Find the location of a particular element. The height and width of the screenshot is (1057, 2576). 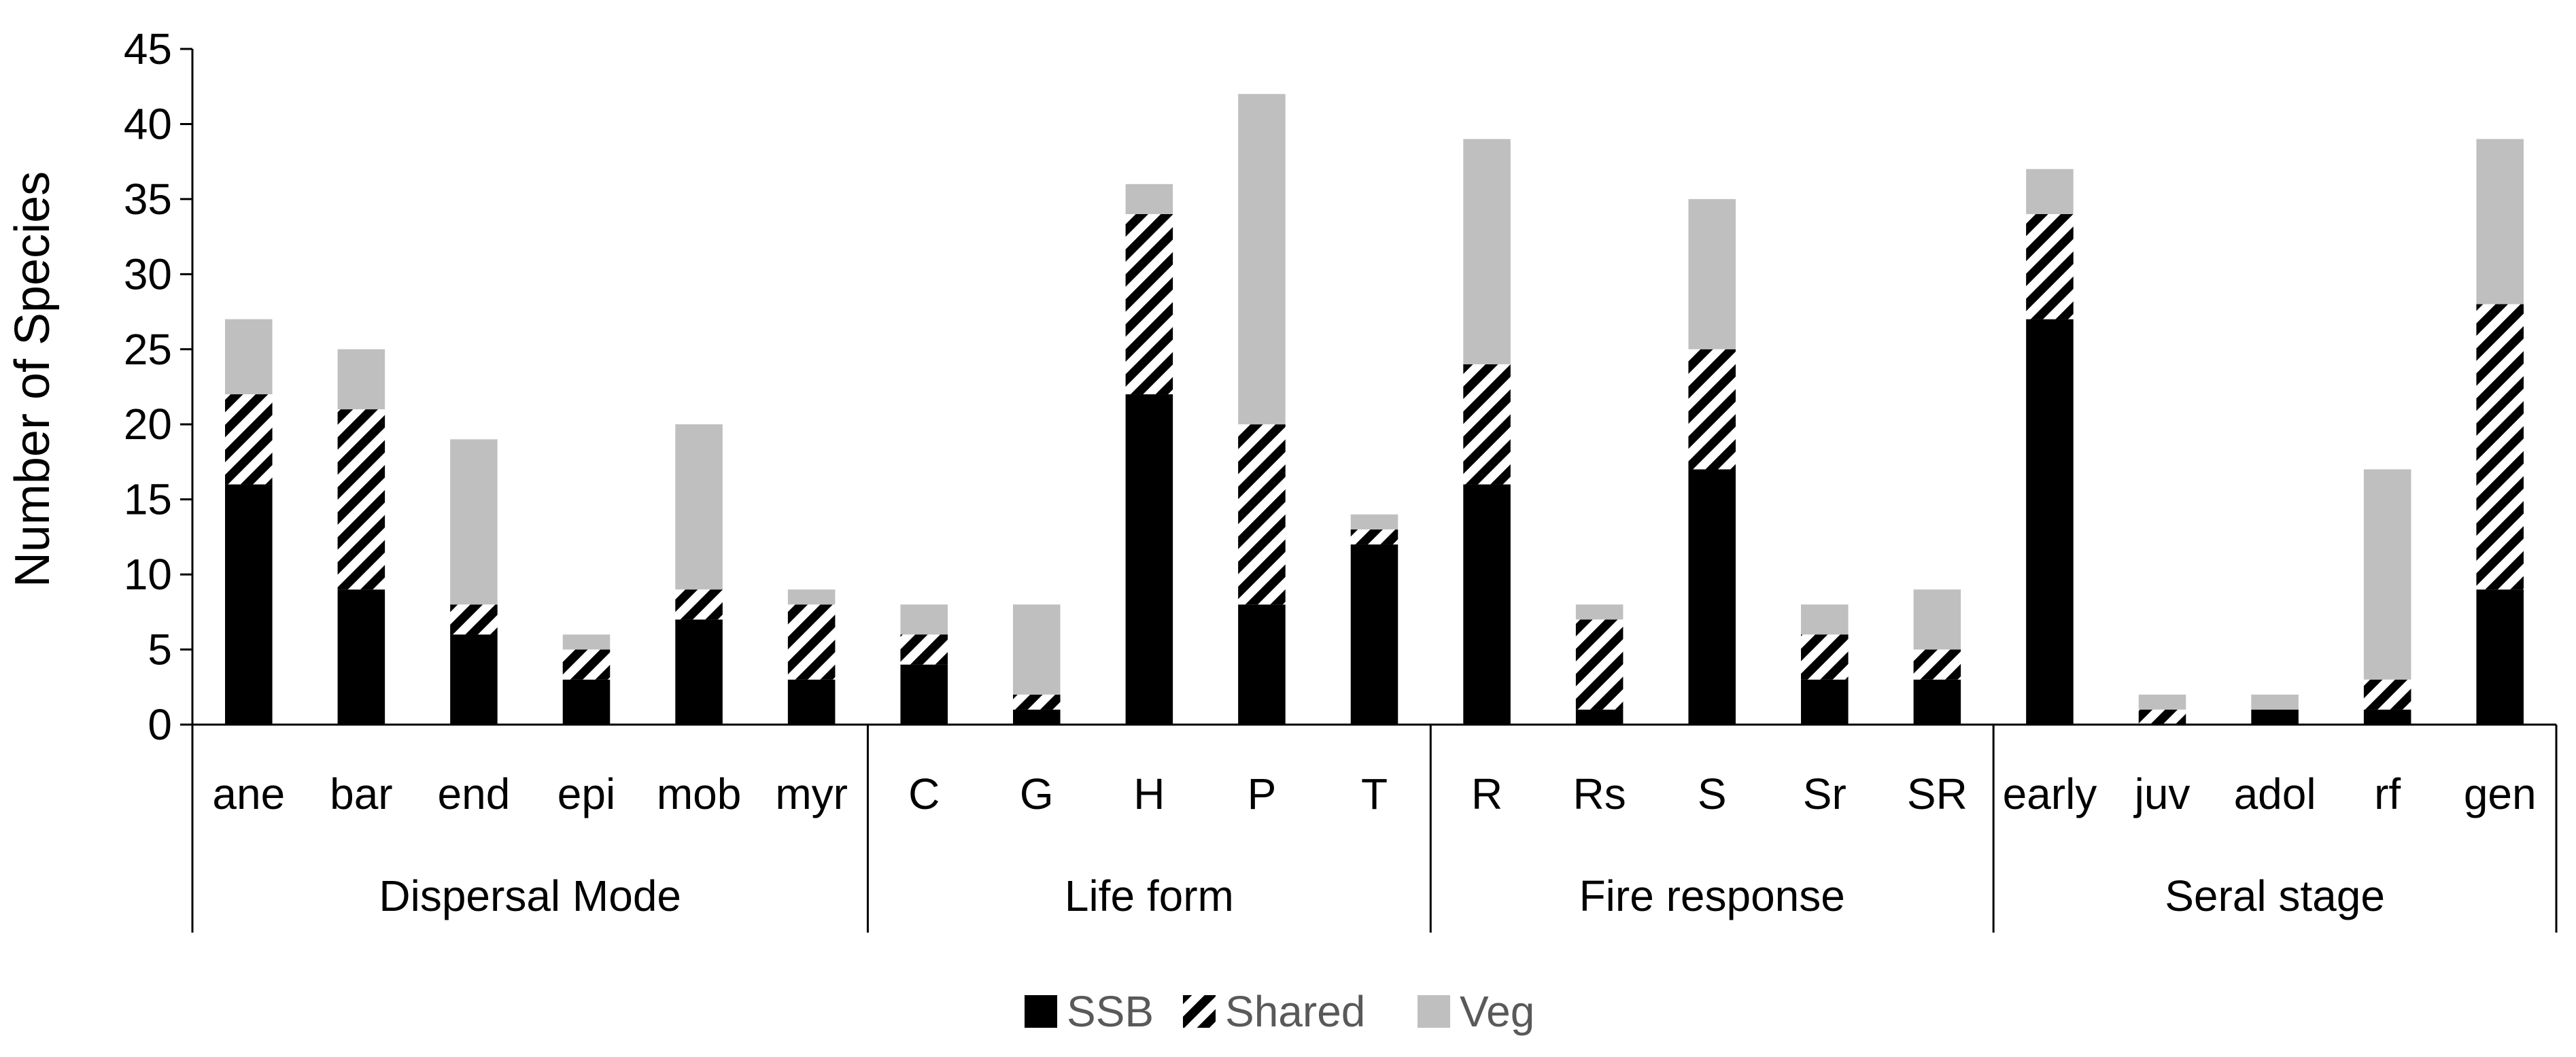

x-category-label: H is located at coordinates (1149, 793).